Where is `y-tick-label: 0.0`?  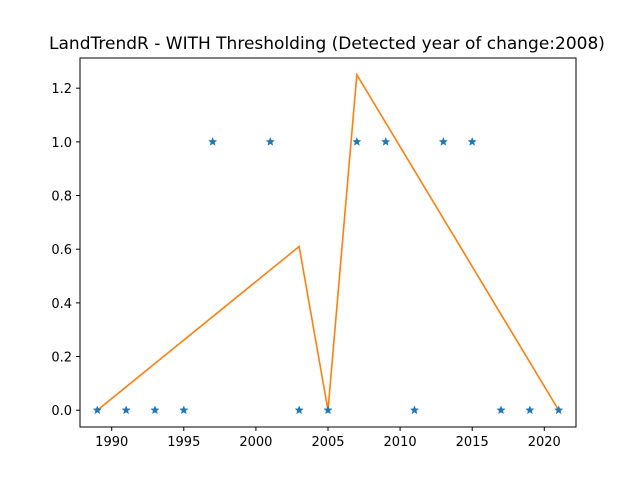 y-tick-label: 0.0 is located at coordinates (61, 411).